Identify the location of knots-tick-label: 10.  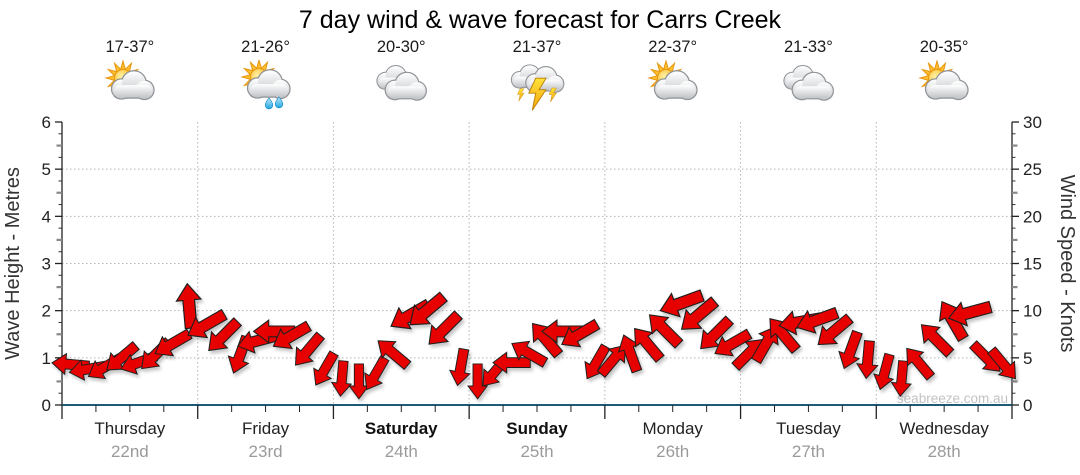
(1032, 311).